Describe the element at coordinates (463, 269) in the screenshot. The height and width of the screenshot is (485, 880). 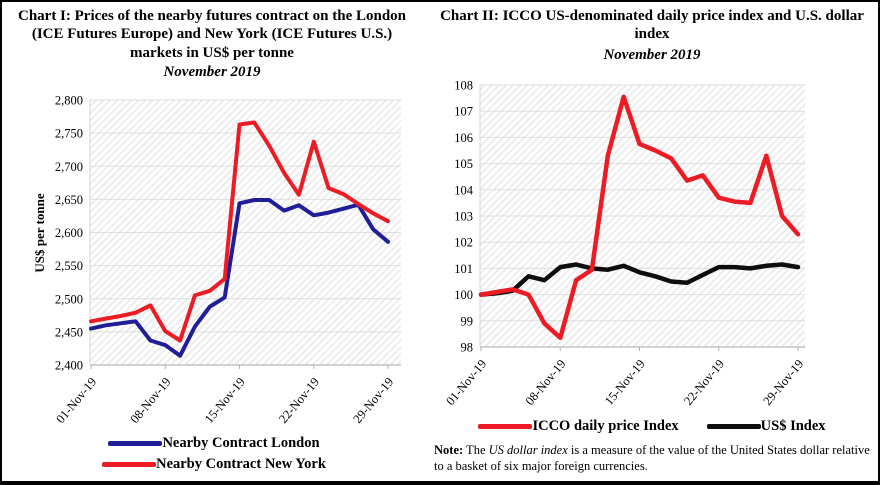
I see `svg-text: 101` at that location.